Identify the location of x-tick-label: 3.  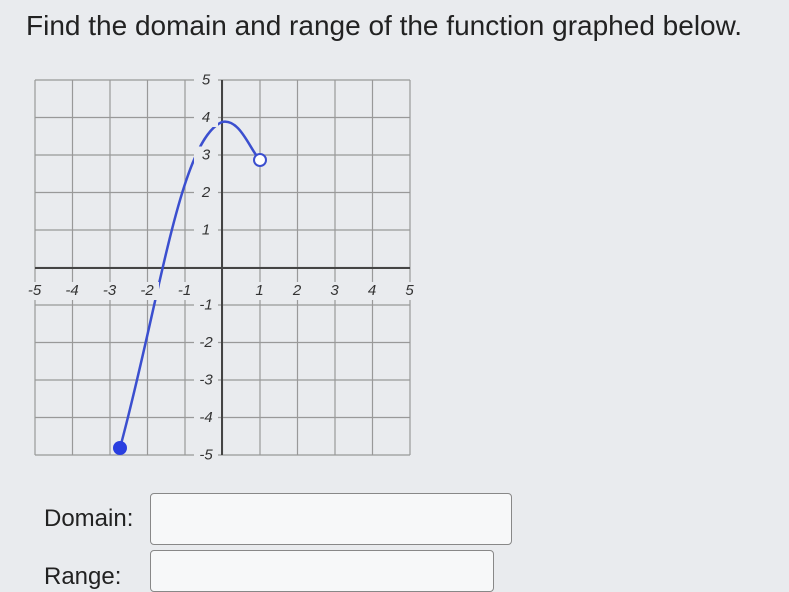
(334, 290).